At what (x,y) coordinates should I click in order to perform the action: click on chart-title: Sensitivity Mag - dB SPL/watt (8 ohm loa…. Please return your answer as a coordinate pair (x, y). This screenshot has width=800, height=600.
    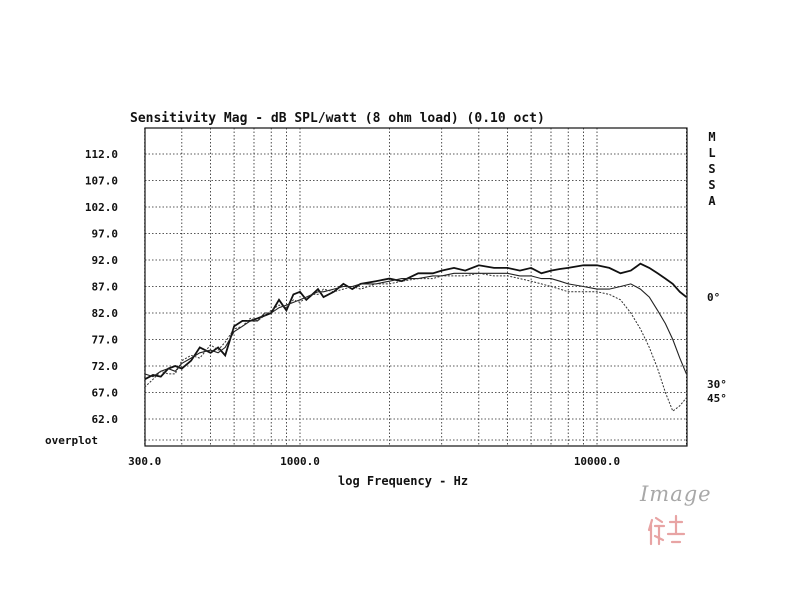
    Looking at the image, I should click on (337, 118).